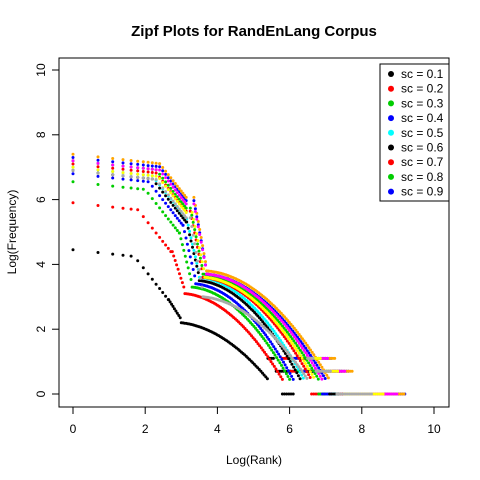 This screenshot has width=480, height=480. I want to click on legend-item: sc = 0.2, so click(416, 89).